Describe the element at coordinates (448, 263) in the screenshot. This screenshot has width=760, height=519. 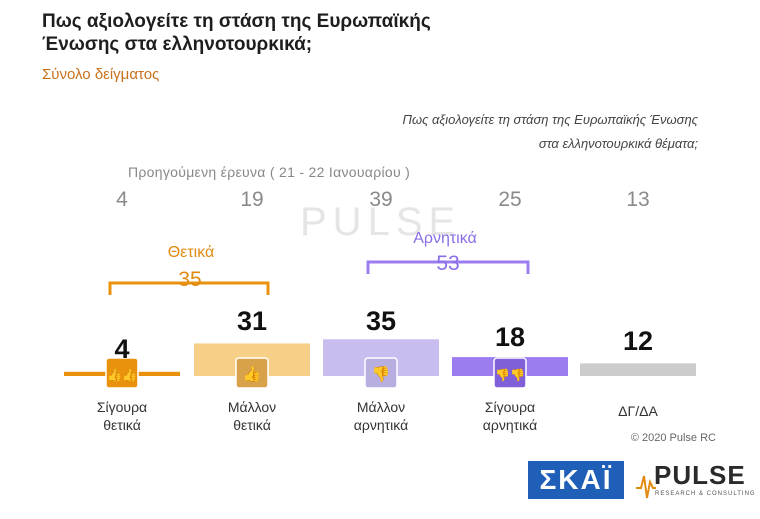
I see `negative-group-total: 53` at that location.